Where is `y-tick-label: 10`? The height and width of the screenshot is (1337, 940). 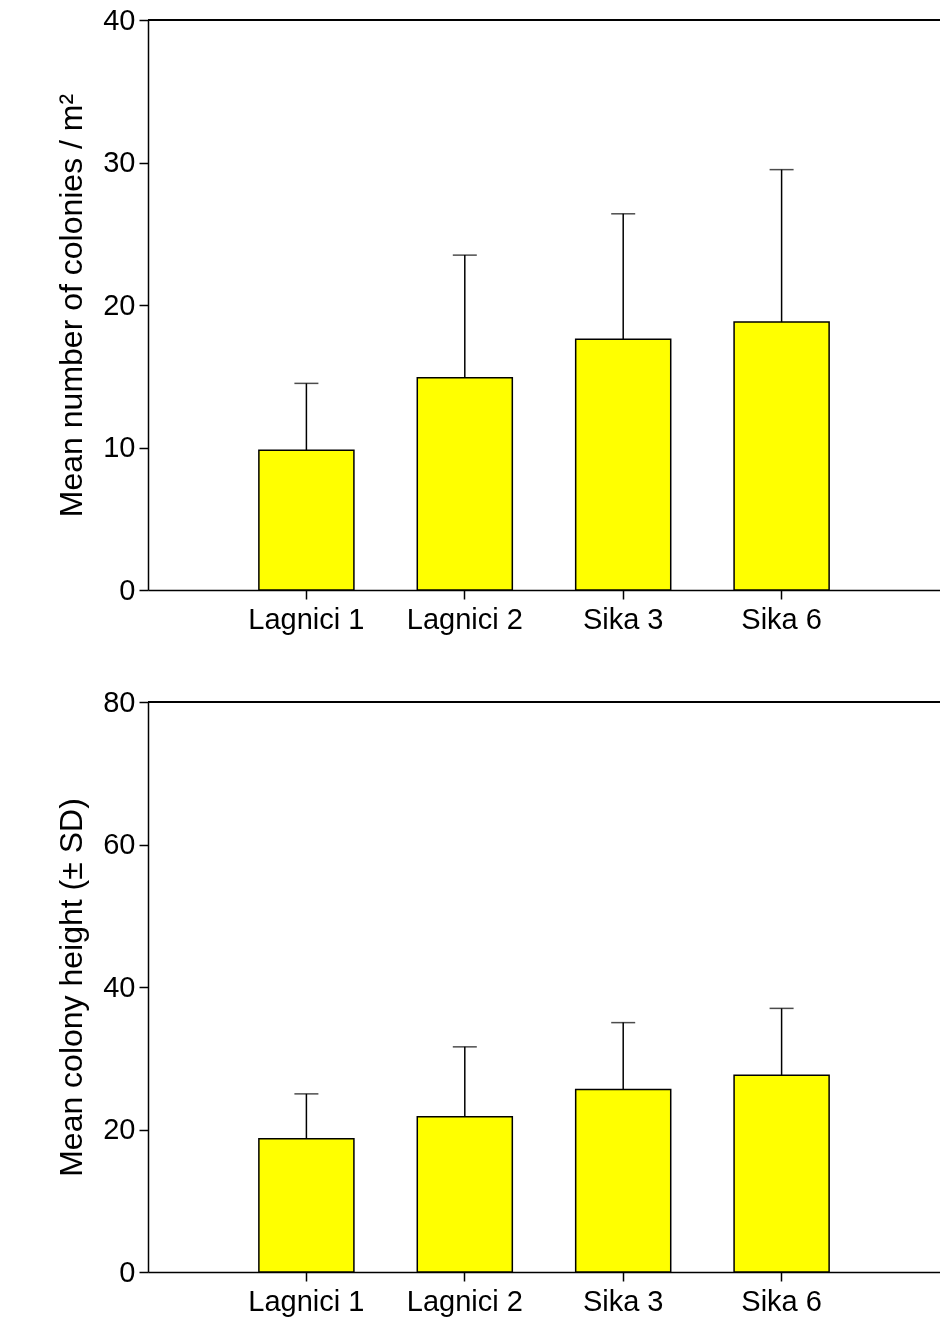
y-tick-label: 10 is located at coordinates (119, 447).